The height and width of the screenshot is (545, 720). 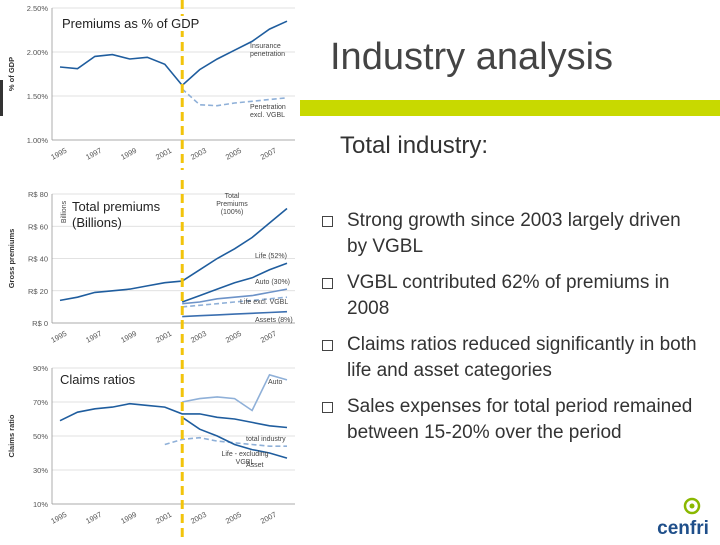 I want to click on logo-text: cenfri, so click(x=683, y=528).